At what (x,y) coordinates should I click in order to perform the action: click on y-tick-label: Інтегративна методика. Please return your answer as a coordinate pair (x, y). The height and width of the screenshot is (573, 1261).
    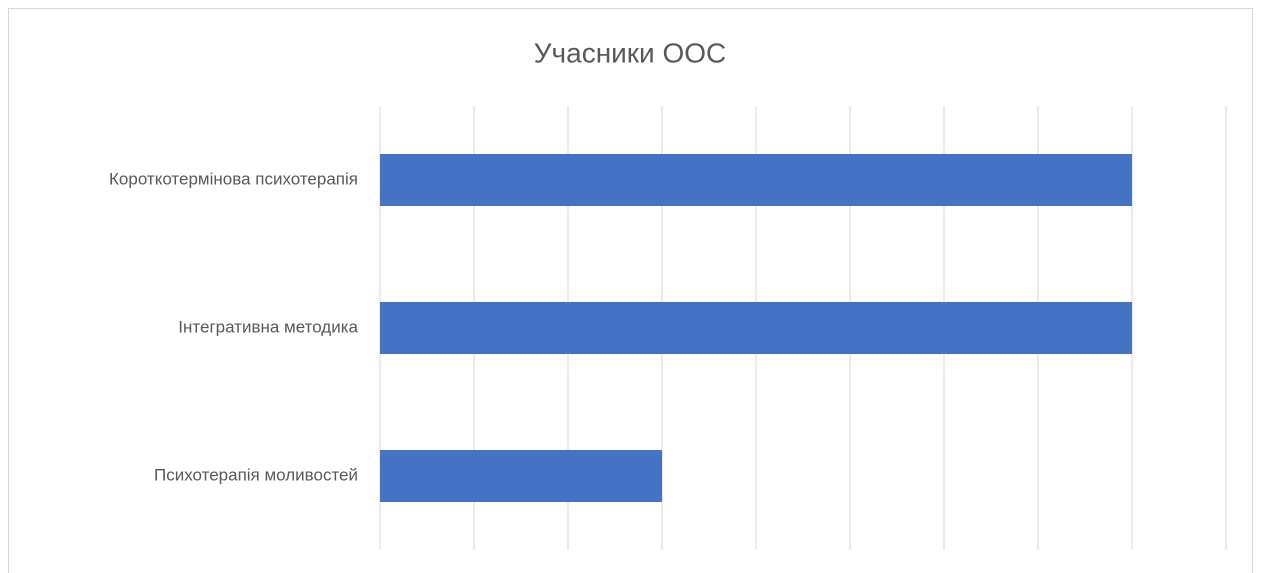
    Looking at the image, I should click on (268, 326).